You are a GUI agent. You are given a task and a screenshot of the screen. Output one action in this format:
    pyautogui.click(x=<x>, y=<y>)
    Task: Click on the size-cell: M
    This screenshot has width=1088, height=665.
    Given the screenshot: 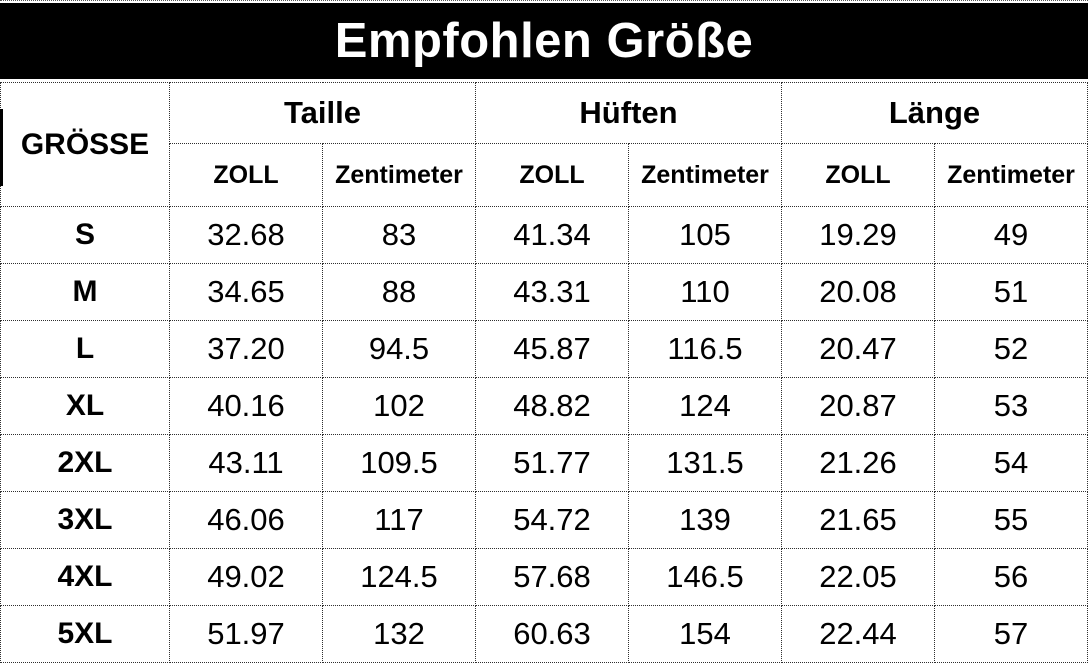 What is the action you would take?
    pyautogui.click(x=85, y=292)
    